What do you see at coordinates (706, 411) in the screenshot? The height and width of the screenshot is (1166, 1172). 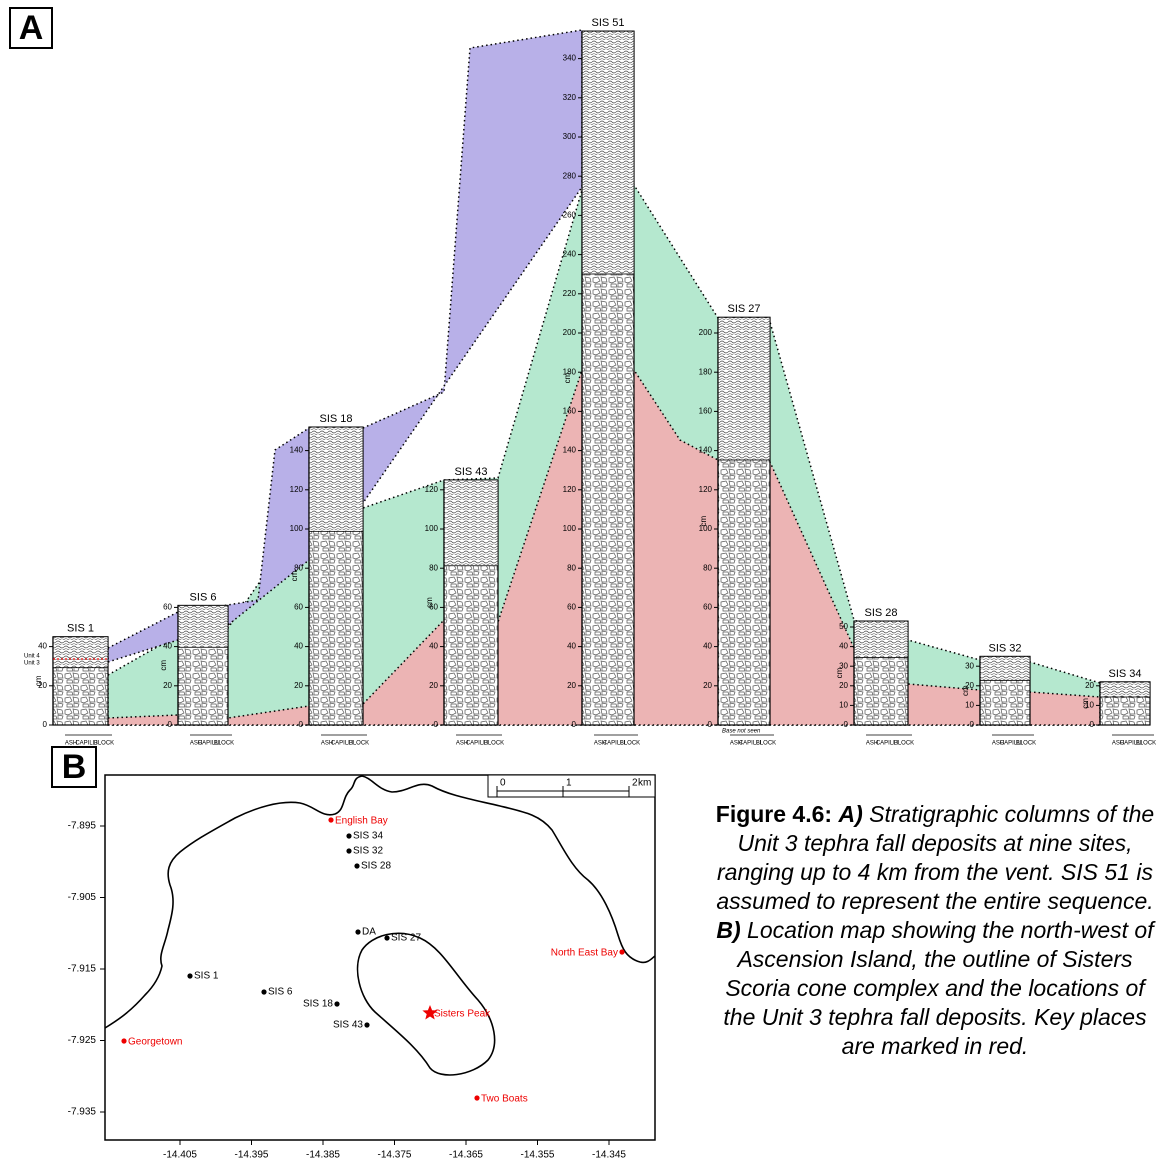 I see `tick-label: 160` at bounding box center [706, 411].